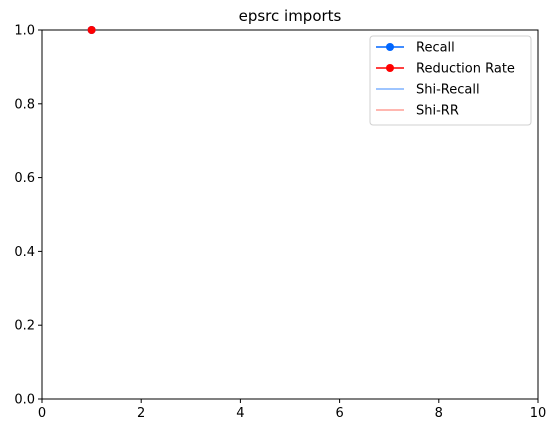  Describe the element at coordinates (24, 326) in the screenshot. I see `y-tick-label: 0.2` at that location.